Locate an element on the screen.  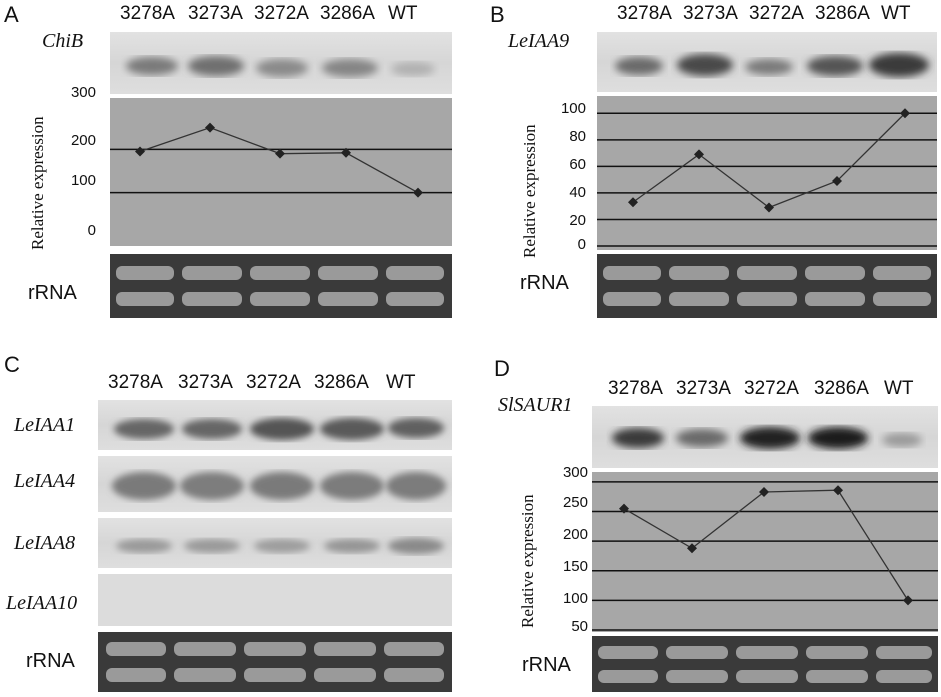
gene-label-leiaa9: LeIAA9 is located at coordinates (539, 41).